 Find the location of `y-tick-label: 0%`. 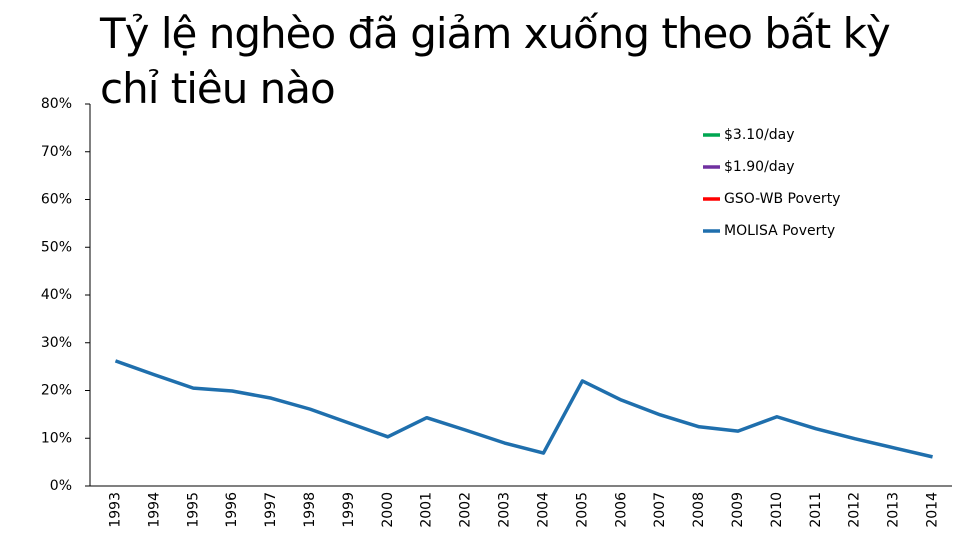

y-tick-label: 0% is located at coordinates (61, 486).